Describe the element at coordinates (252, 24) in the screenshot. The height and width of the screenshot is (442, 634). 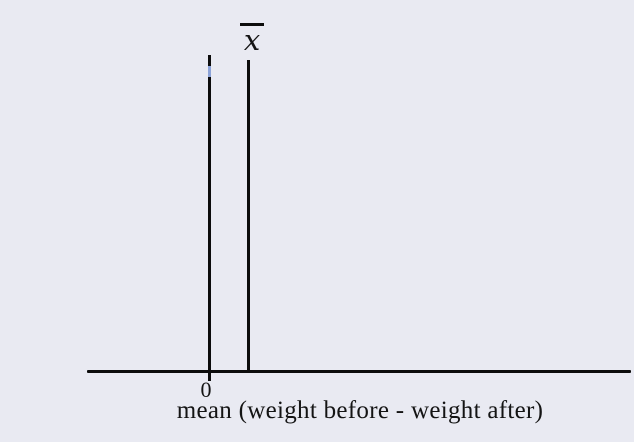
I see `overline-mark` at that location.